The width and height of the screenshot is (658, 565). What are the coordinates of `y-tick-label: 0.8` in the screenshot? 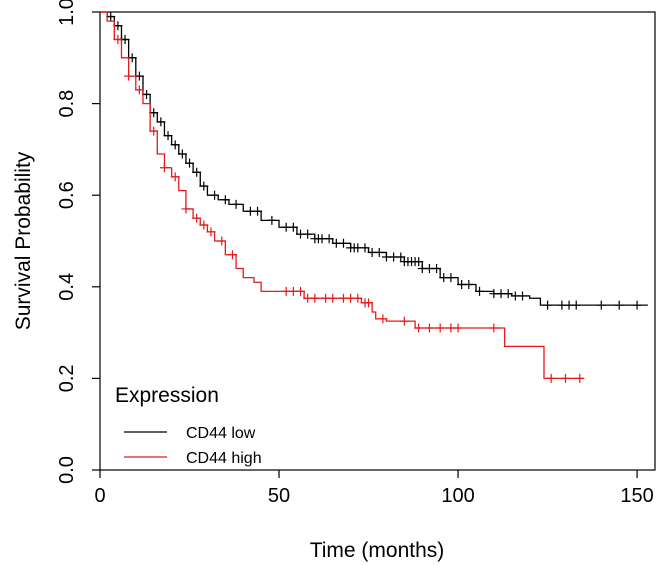 It's located at (67, 104).